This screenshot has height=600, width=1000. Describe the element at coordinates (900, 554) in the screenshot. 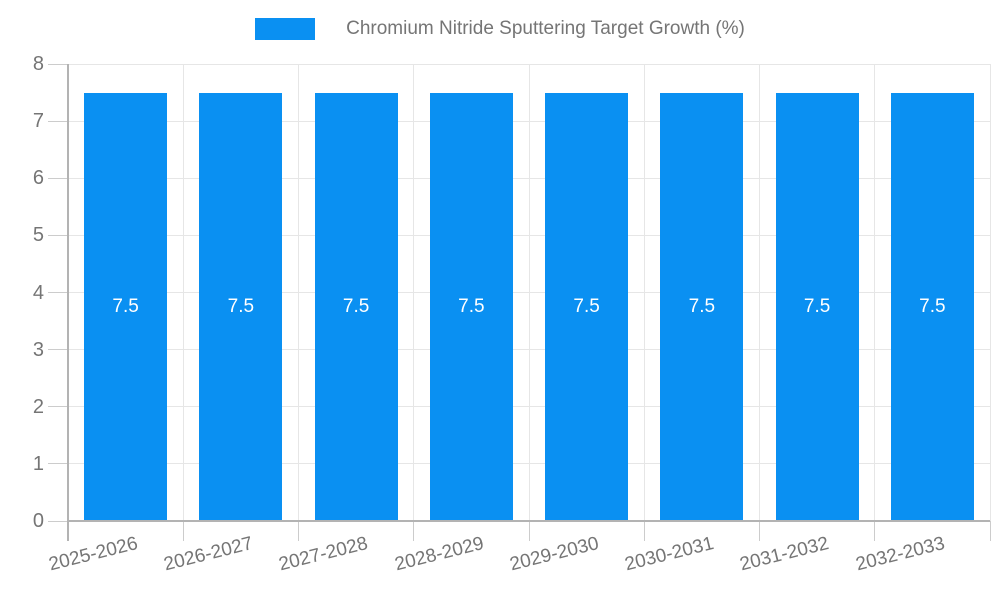

I see `x-tick-label: 2032-2033` at that location.